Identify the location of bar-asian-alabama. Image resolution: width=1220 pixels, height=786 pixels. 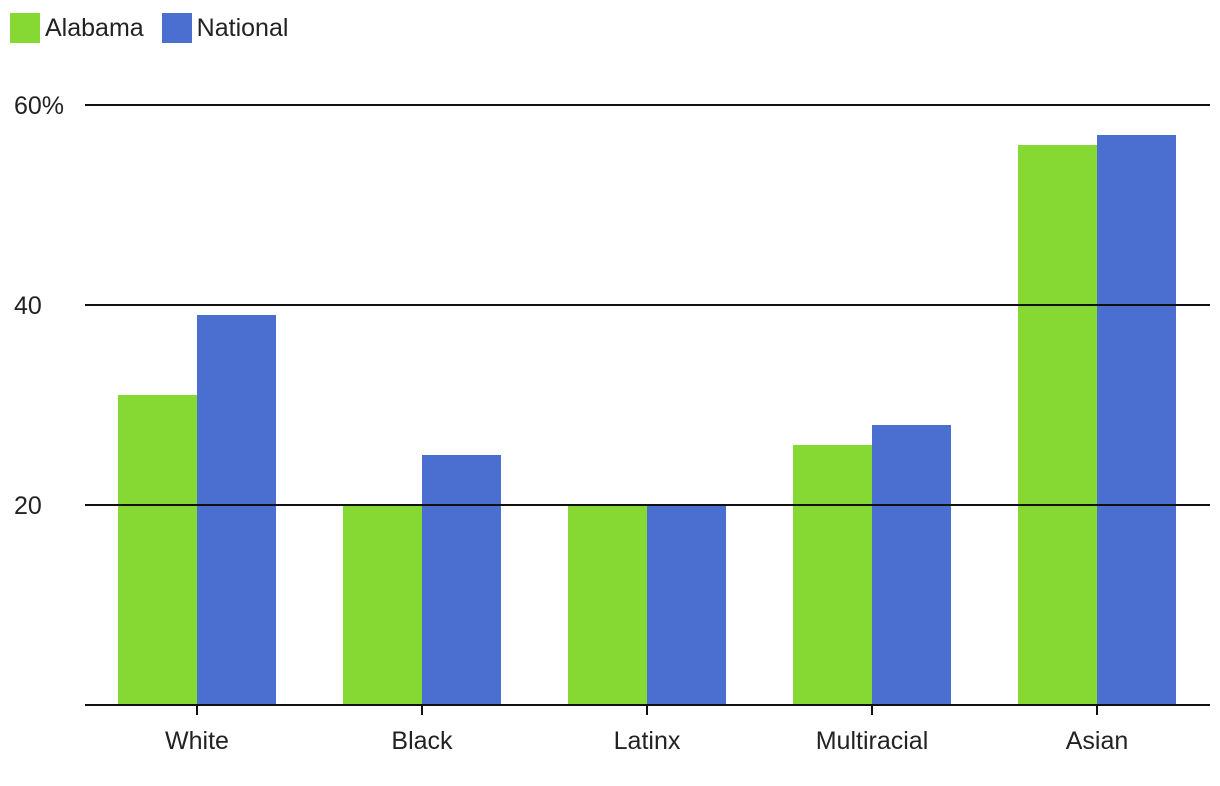
(1057, 425).